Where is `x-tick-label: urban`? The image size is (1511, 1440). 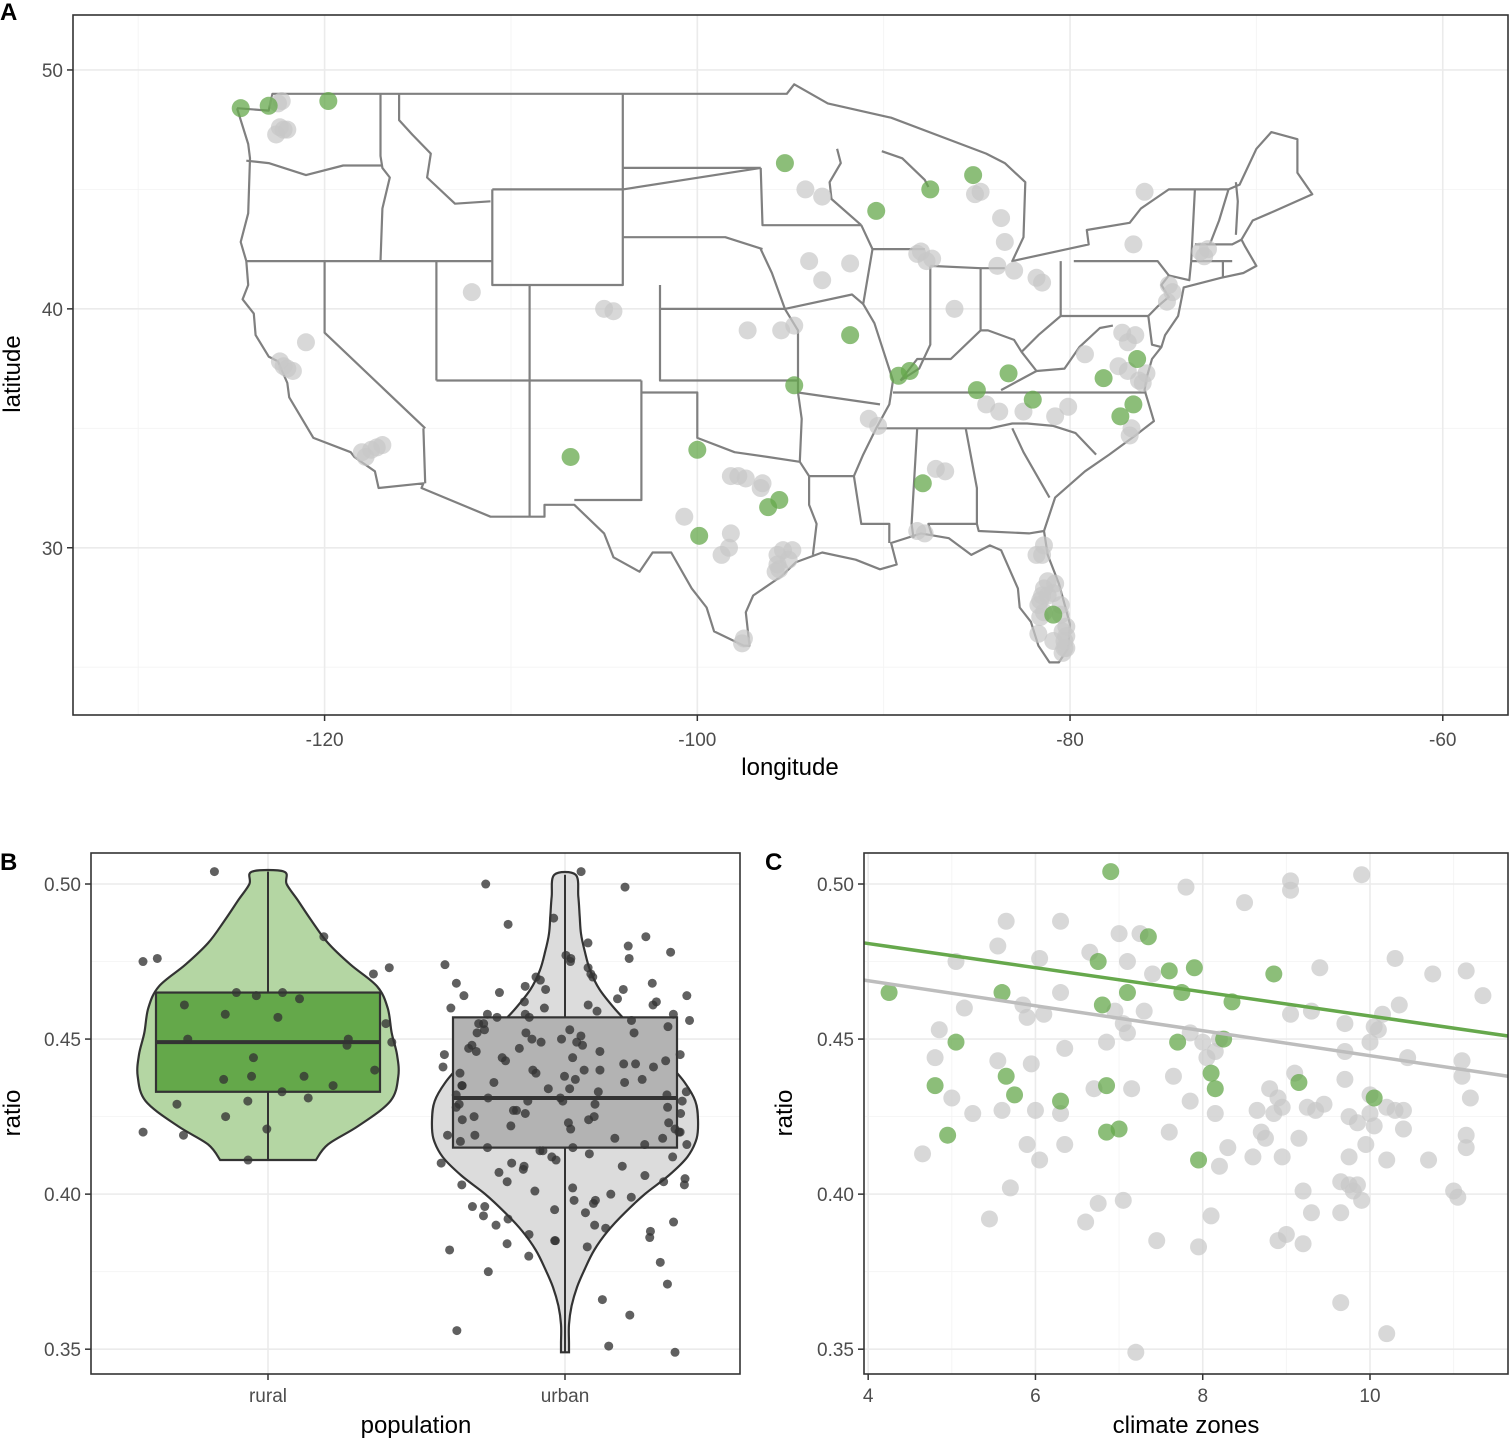 x-tick-label: urban is located at coordinates (565, 1396).